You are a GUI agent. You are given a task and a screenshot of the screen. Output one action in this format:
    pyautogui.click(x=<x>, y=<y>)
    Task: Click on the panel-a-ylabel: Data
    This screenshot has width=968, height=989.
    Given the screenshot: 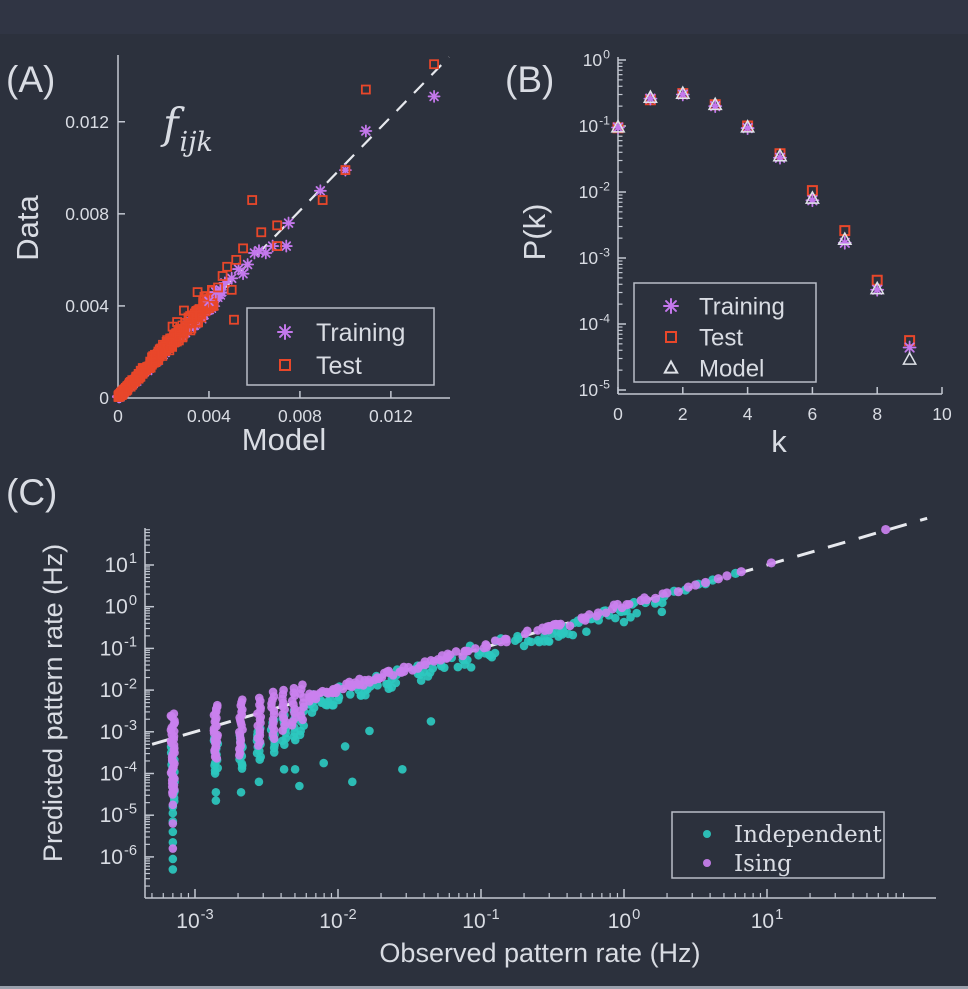 What is the action you would take?
    pyautogui.click(x=27, y=228)
    